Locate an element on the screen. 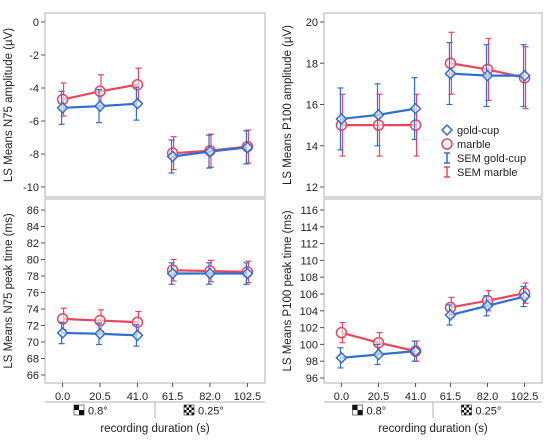  y-tick-label: 16 is located at coordinates (312, 106).